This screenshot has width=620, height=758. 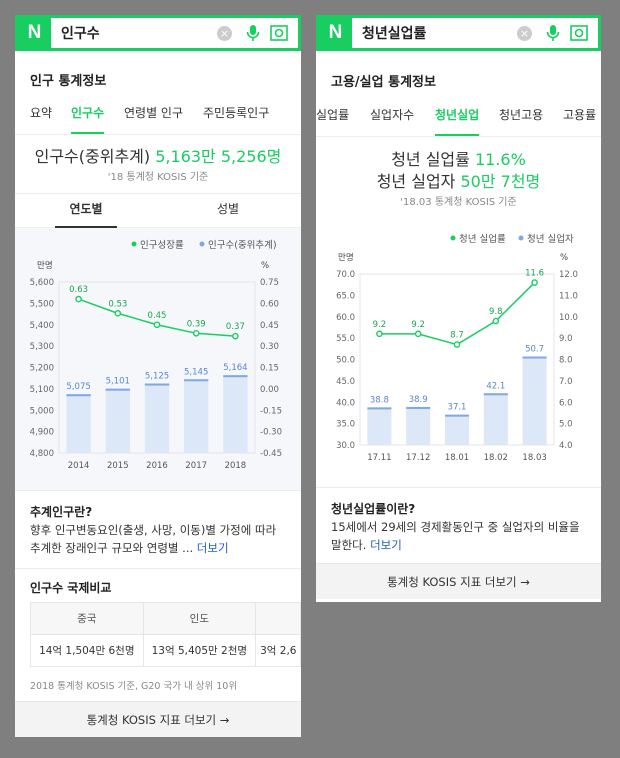 What do you see at coordinates (458, 180) in the screenshot?
I see `headline-count: 청년 실업자 50만 7천명` at bounding box center [458, 180].